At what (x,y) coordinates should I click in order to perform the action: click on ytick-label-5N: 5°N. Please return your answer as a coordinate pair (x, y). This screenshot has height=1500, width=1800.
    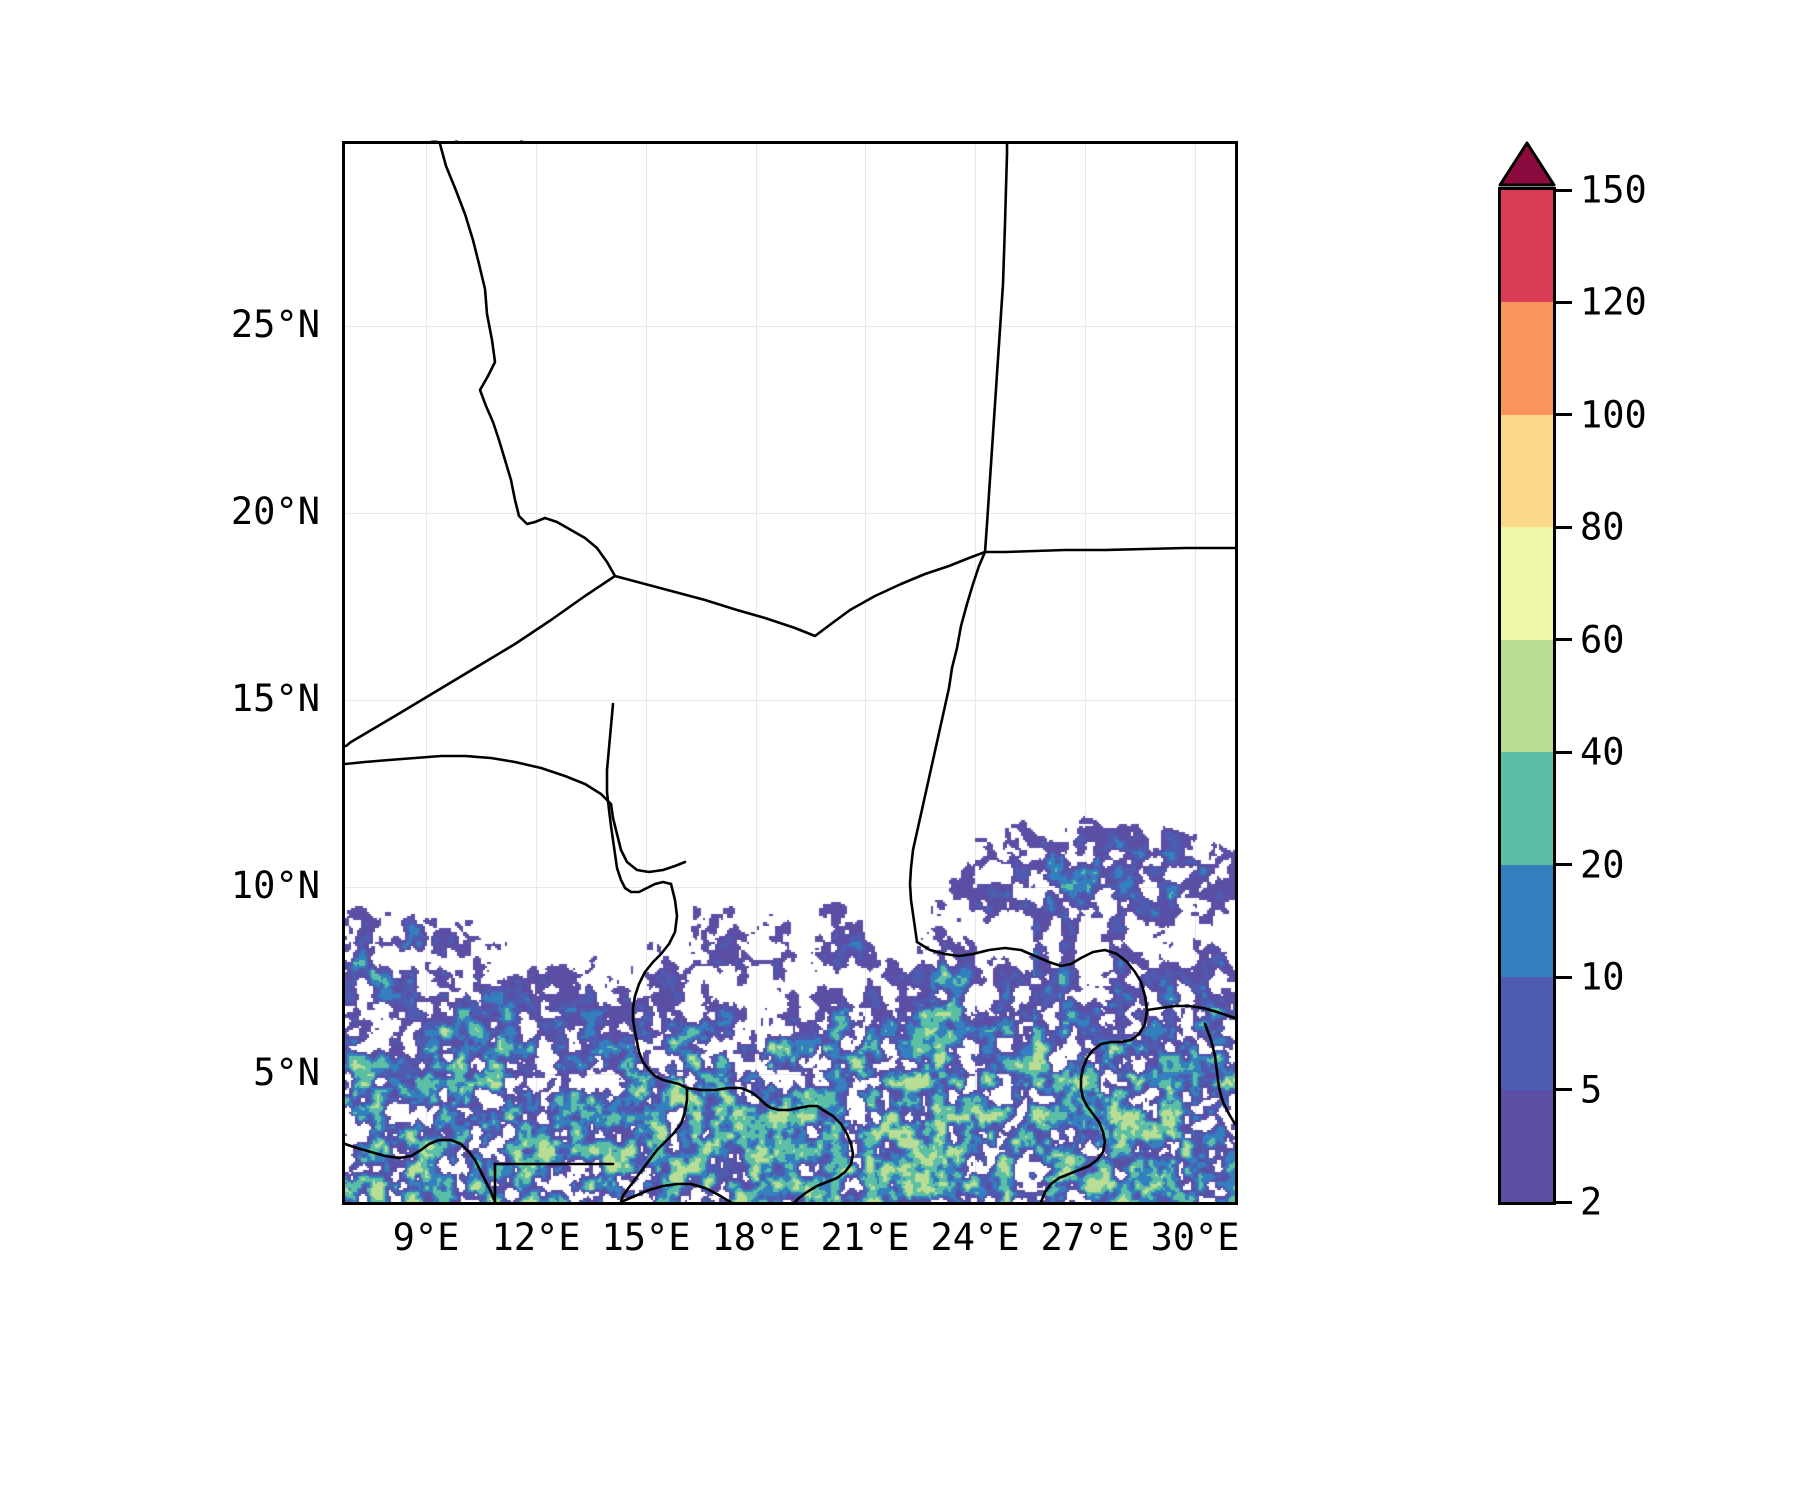
    Looking at the image, I should click on (286, 1072).